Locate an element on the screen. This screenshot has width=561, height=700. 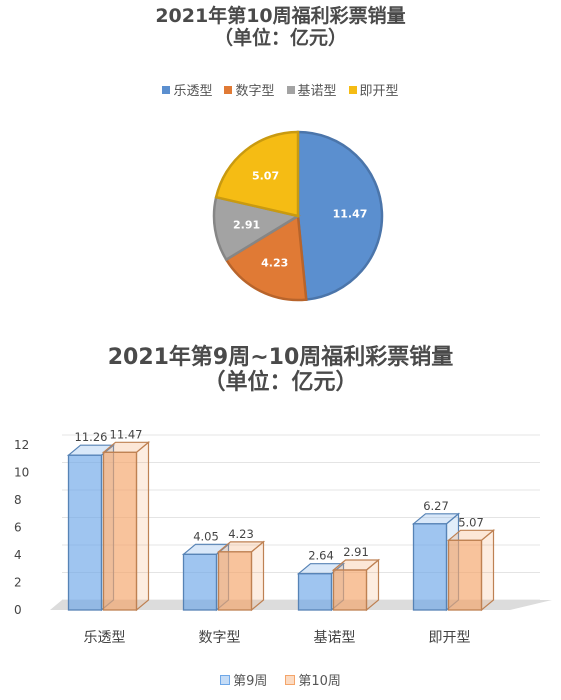
y-tick-label: 4 is located at coordinates (18, 555).